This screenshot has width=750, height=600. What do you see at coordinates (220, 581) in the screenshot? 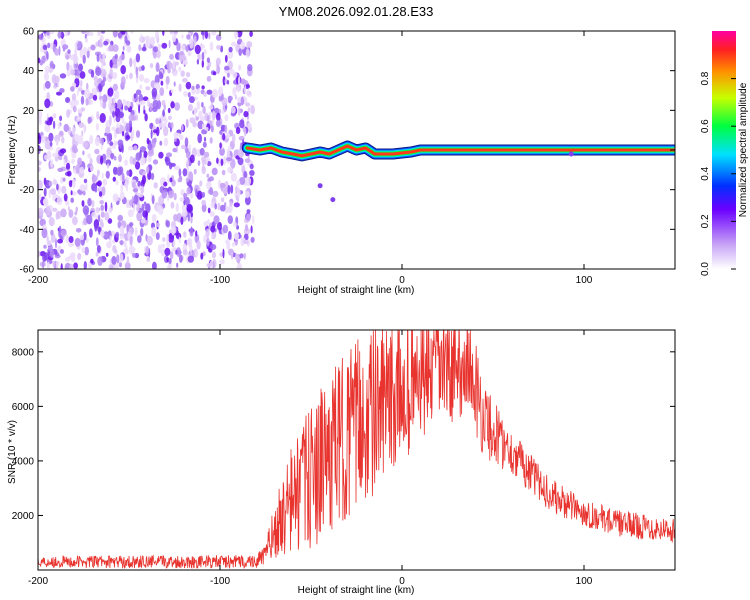
I see `x-tick-label: -100` at bounding box center [220, 581].